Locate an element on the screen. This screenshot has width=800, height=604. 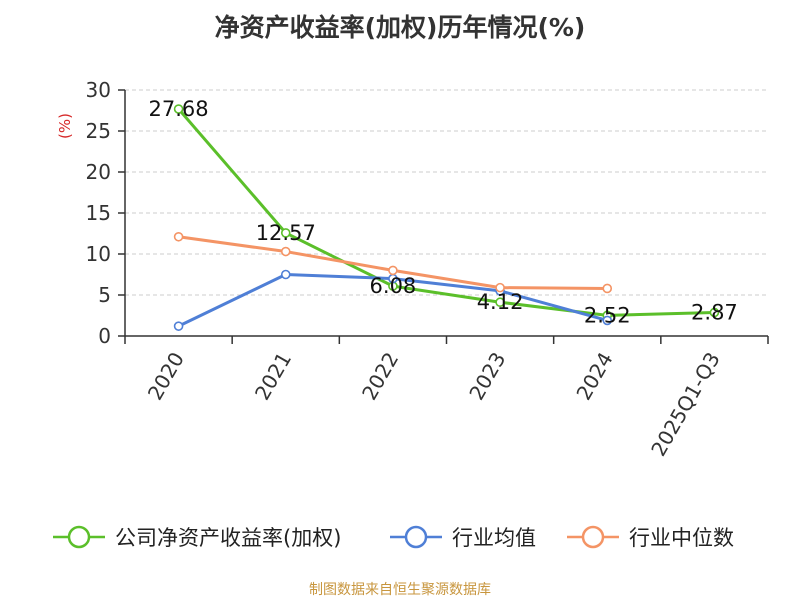
y-tick-label: 5 is located at coordinates (104, 295).